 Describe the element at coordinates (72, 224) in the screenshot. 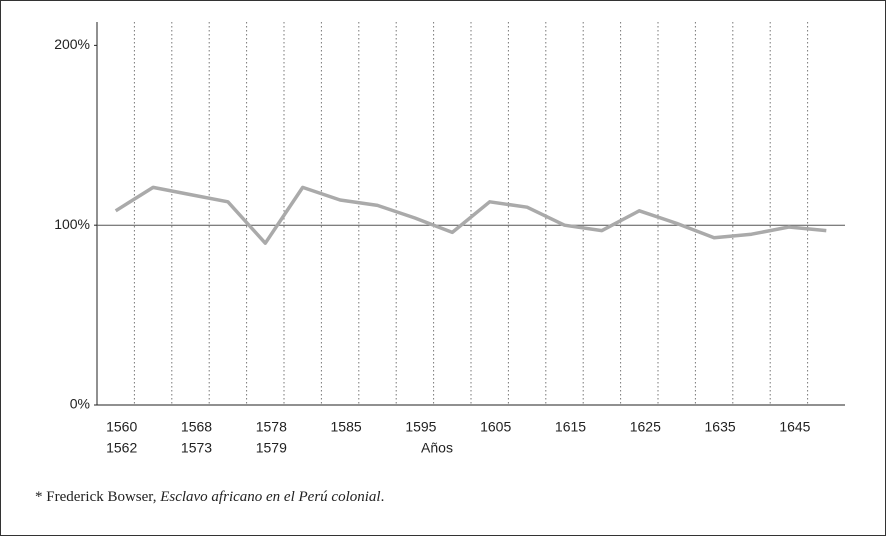

I see `y-tick-label: 100%` at that location.